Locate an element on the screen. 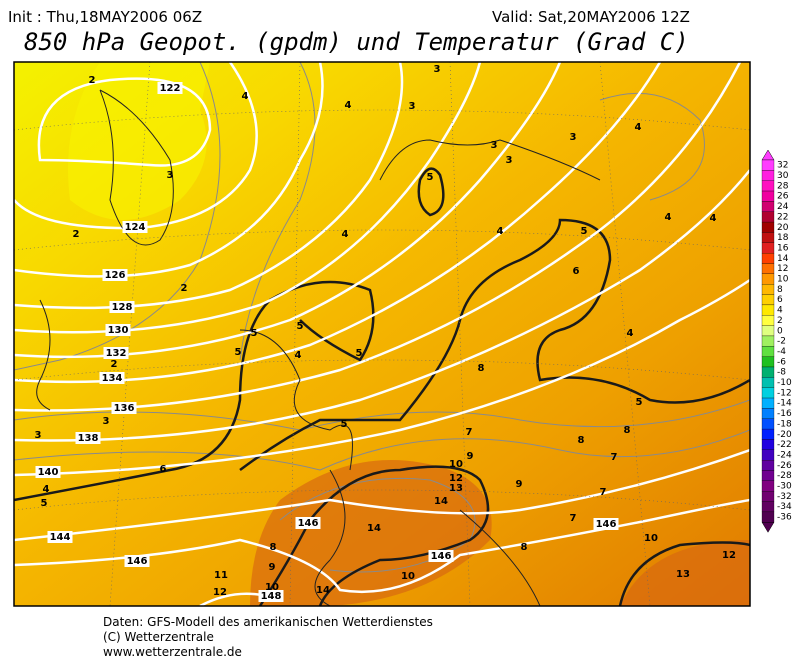 The image size is (809, 671). contour-label: 136 is located at coordinates (124, 408).